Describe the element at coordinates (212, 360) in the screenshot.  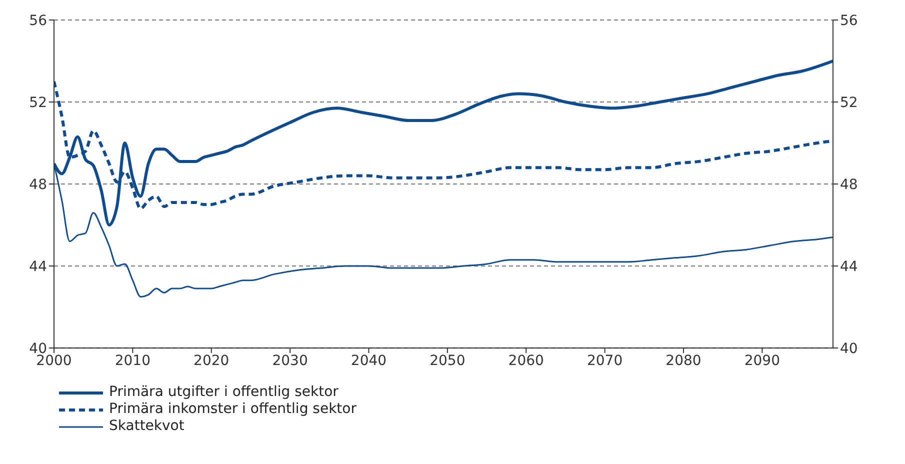
I see `x-tick-label: 2020` at that location.